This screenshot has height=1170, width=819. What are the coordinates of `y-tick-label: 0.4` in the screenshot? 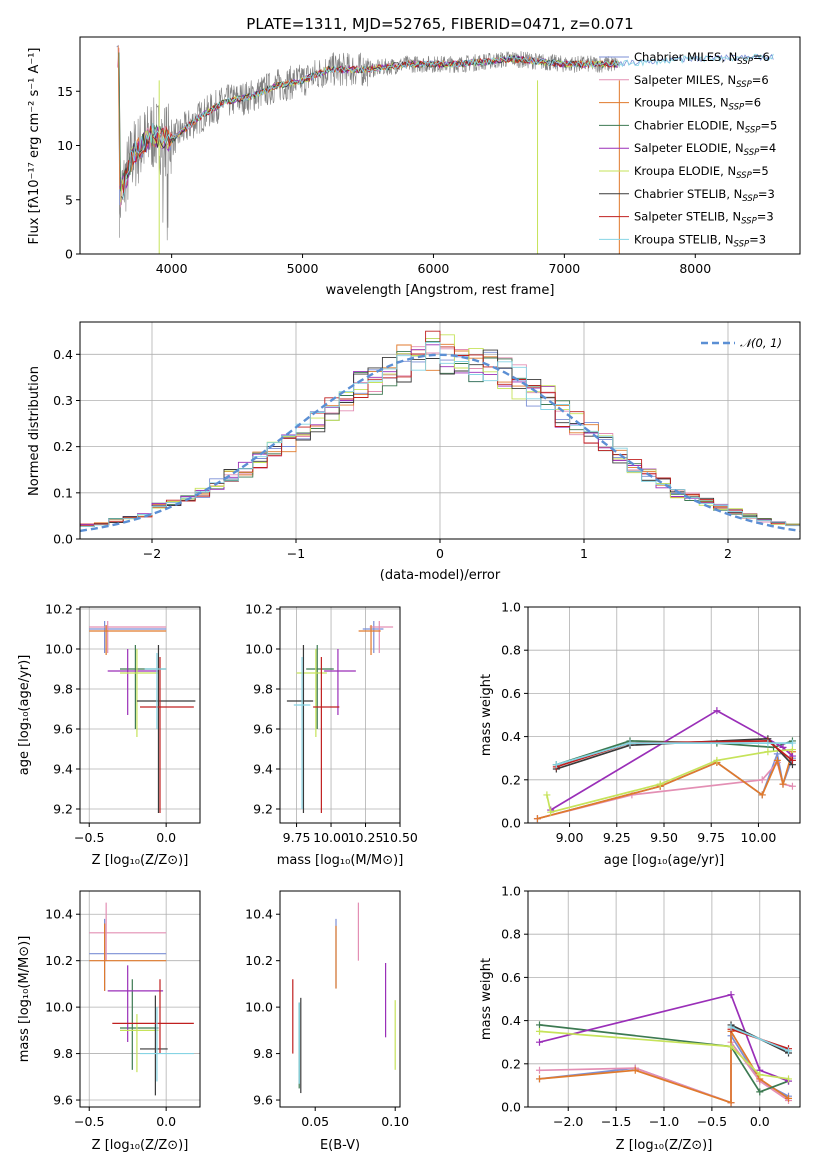 It's located at (511, 1020).